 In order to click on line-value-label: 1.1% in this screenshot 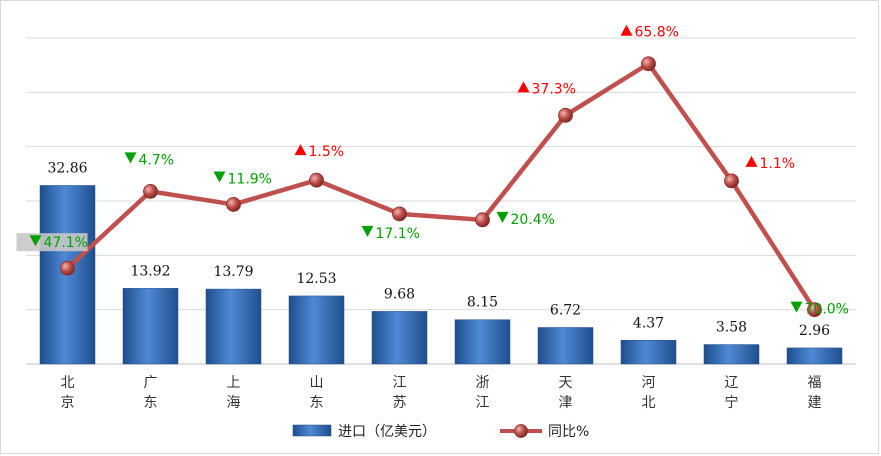, I will do `click(778, 164)`.